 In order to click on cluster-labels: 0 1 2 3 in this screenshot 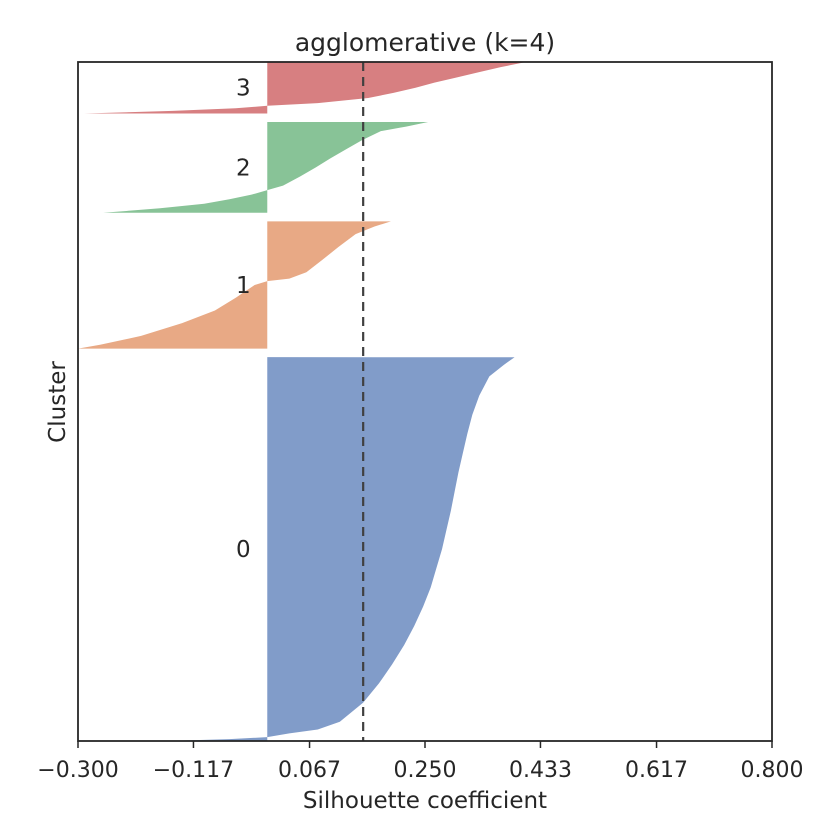, I will do `click(243, 319)`.